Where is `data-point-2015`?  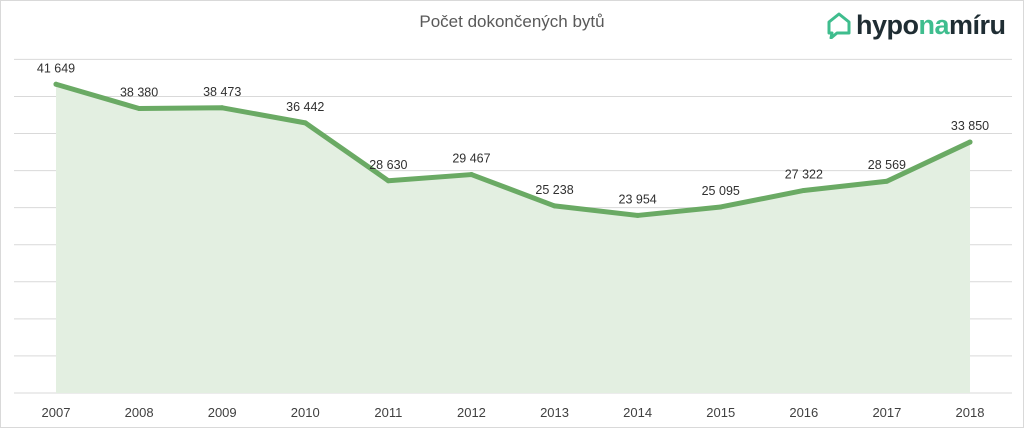 data-point-2015 is located at coordinates (721, 207).